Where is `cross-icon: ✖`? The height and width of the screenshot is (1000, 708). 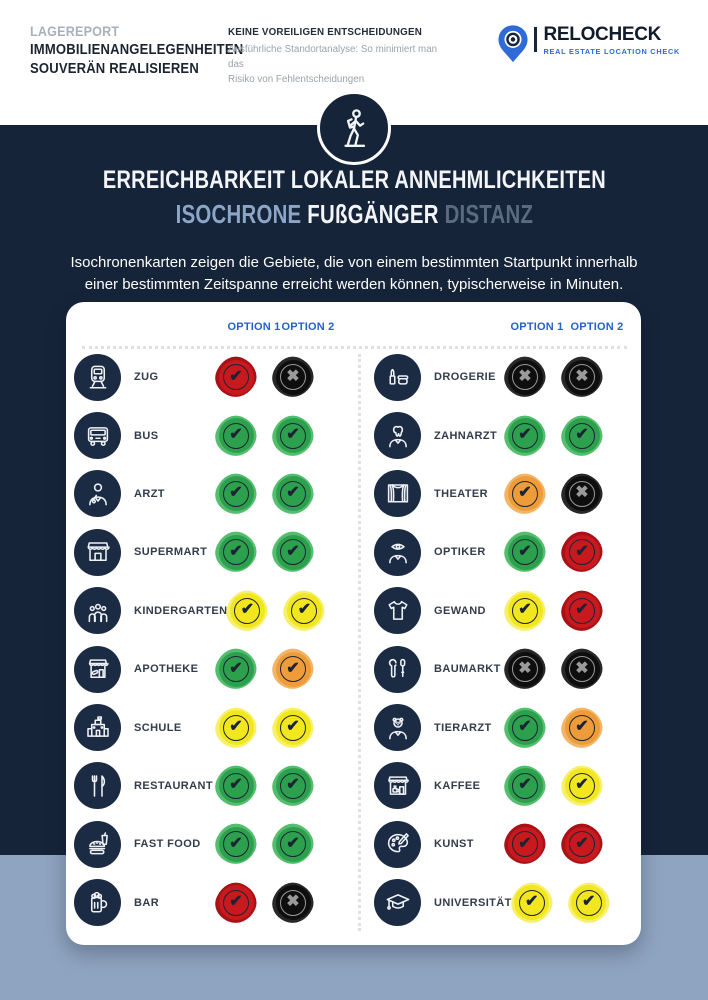 cross-icon: ✖ is located at coordinates (582, 493).